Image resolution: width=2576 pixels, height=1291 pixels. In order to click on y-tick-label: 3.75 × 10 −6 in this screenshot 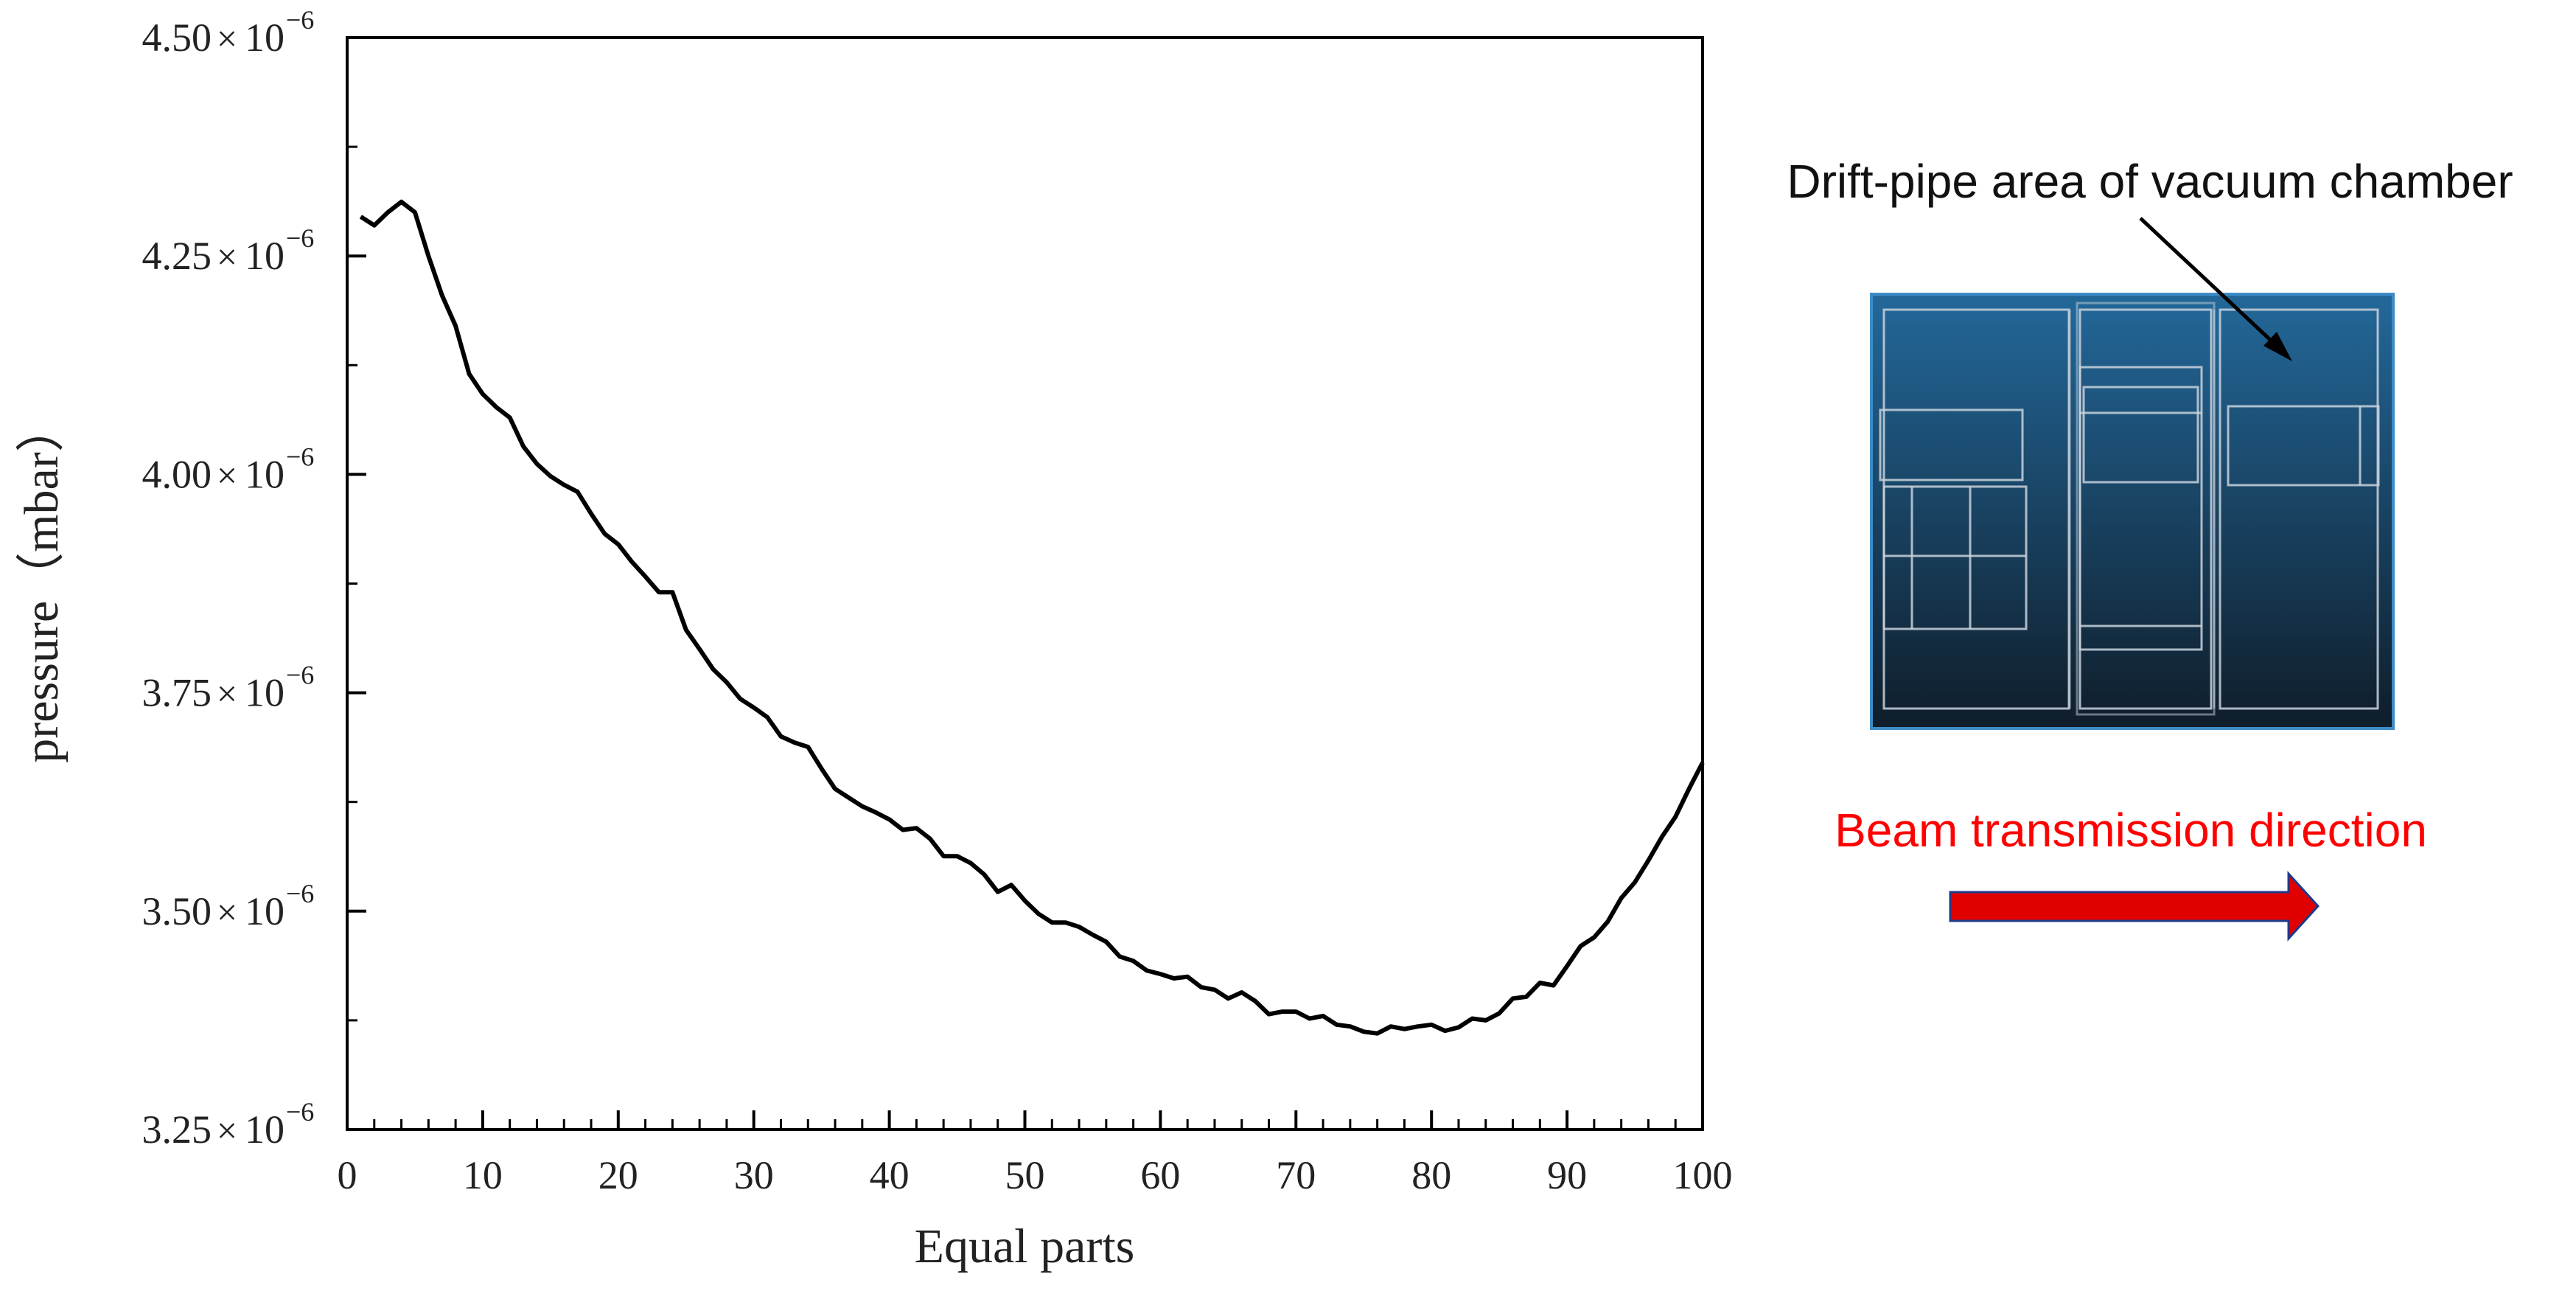, I will do `click(229, 688)`.